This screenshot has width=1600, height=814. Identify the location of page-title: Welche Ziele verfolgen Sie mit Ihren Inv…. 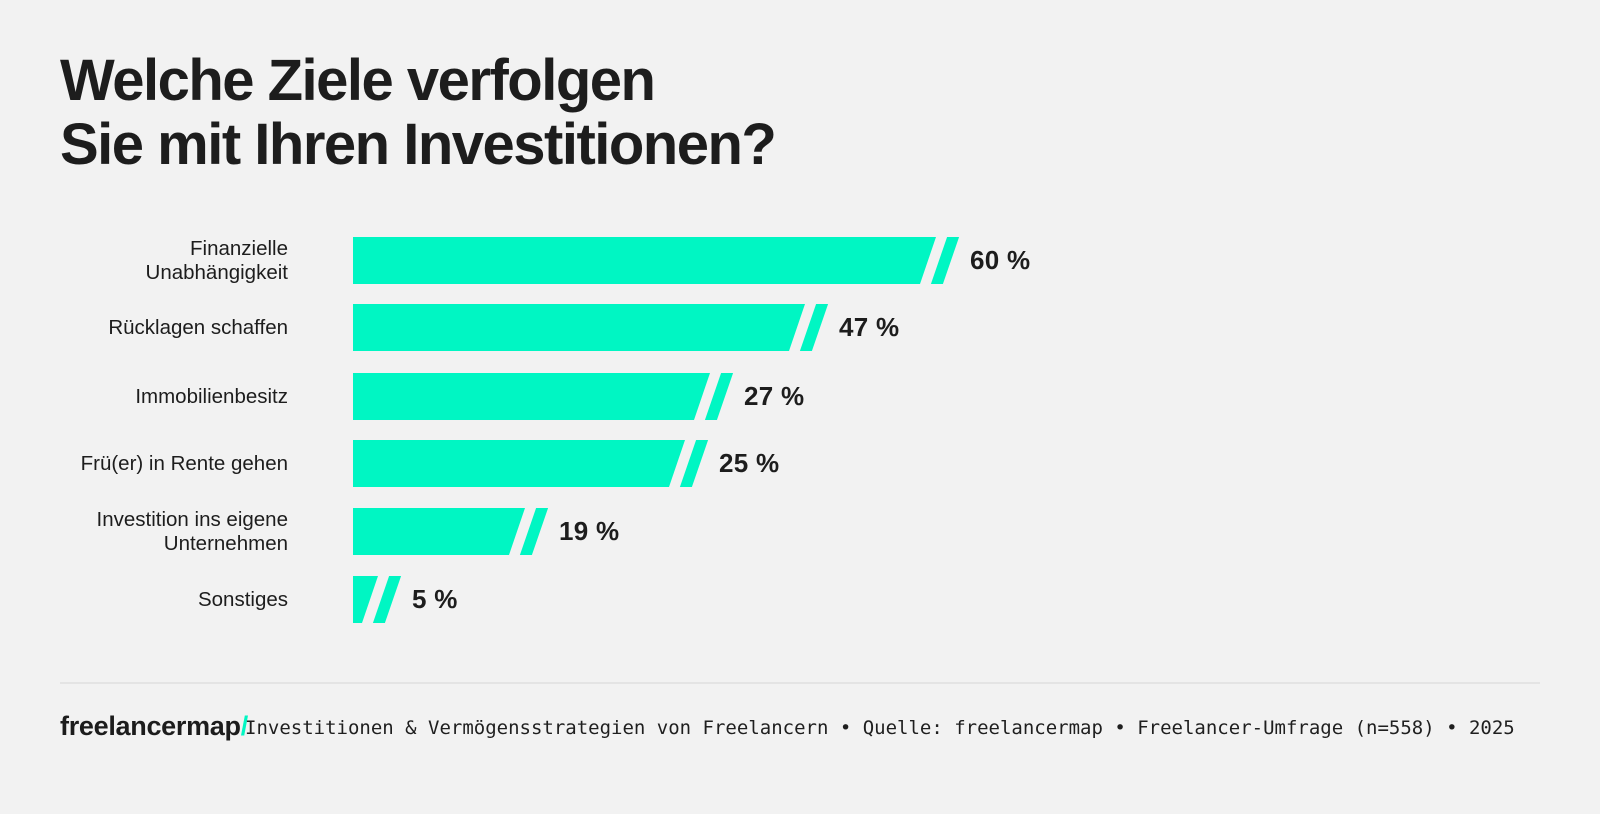
(418, 112).